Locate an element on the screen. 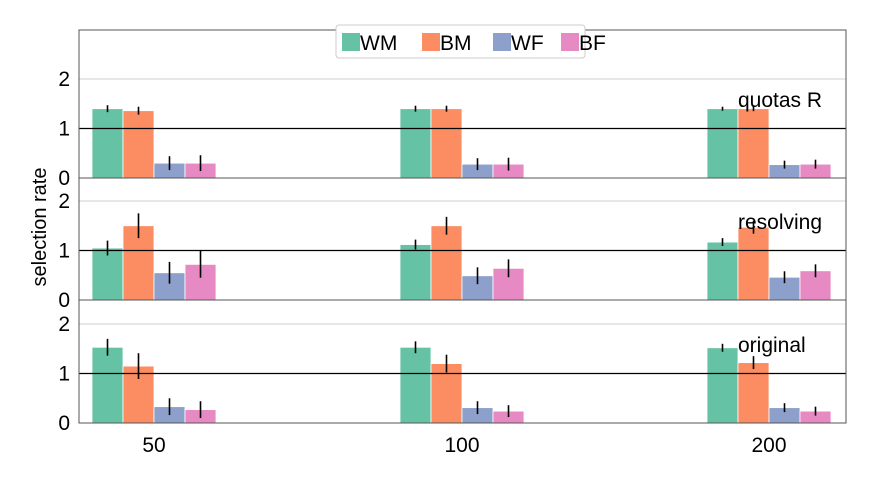  x-axis: 50 100 200 is located at coordinates (464, 445).